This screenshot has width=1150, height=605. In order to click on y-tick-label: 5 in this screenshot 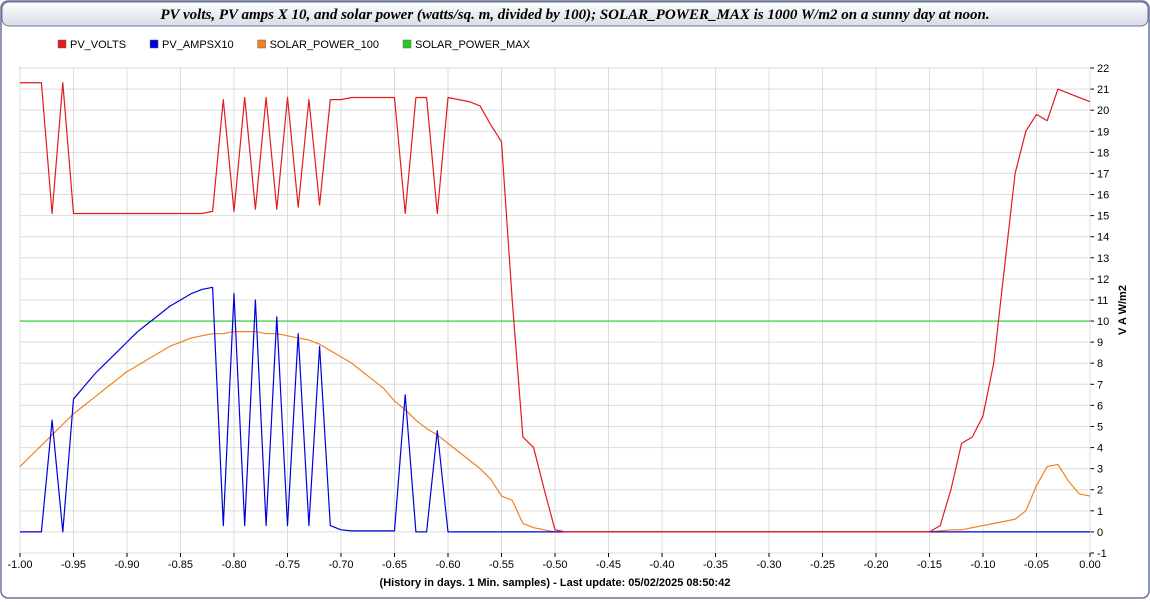, I will do `click(1100, 427)`.